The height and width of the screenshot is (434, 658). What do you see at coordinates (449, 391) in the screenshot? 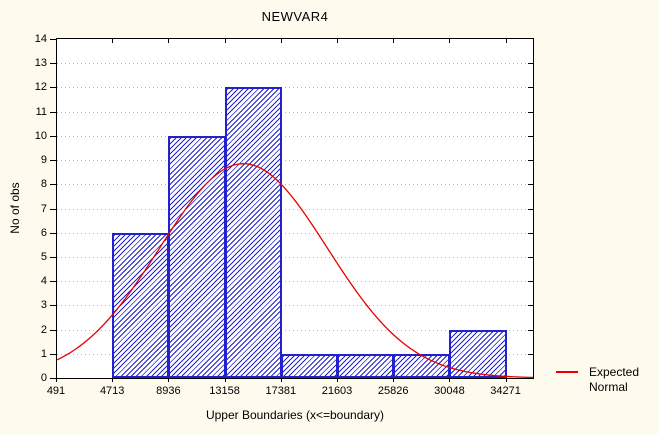
I see `x-tick-label: 30048` at bounding box center [449, 391].